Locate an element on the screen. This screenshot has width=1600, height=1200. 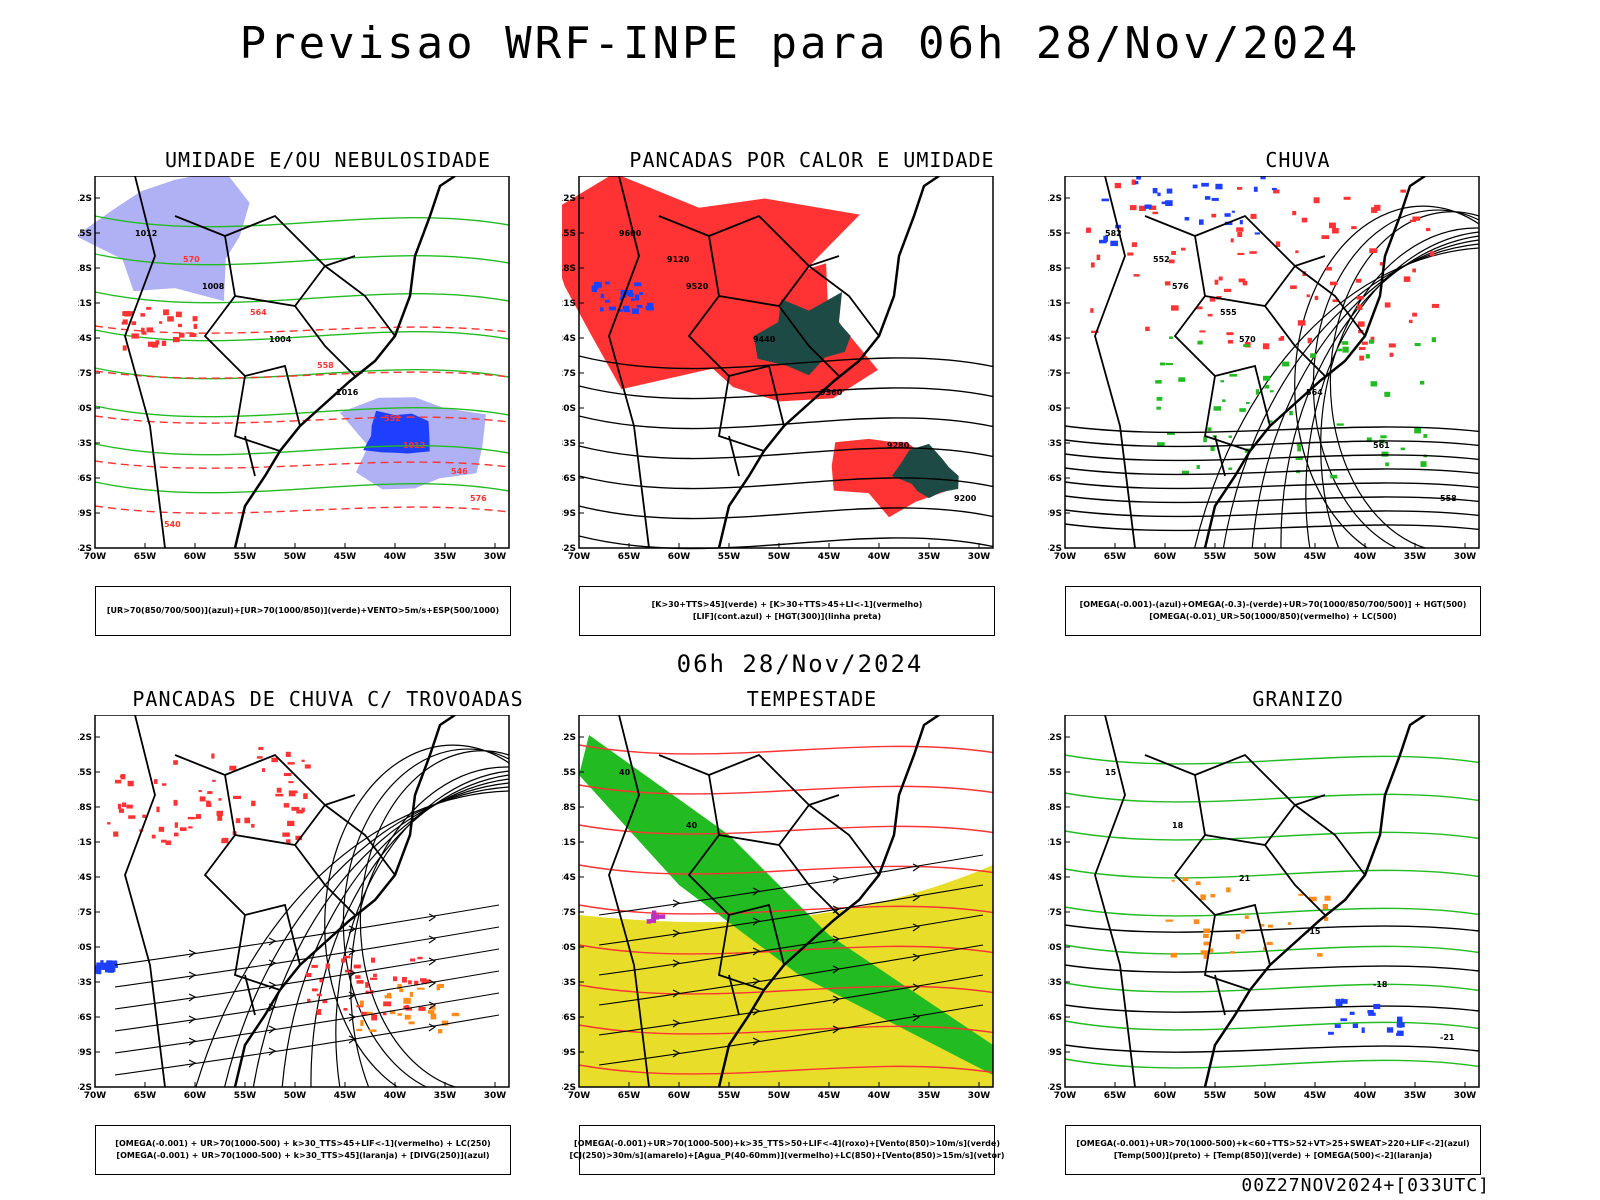
contour-value-label: 9120 is located at coordinates (678, 259).